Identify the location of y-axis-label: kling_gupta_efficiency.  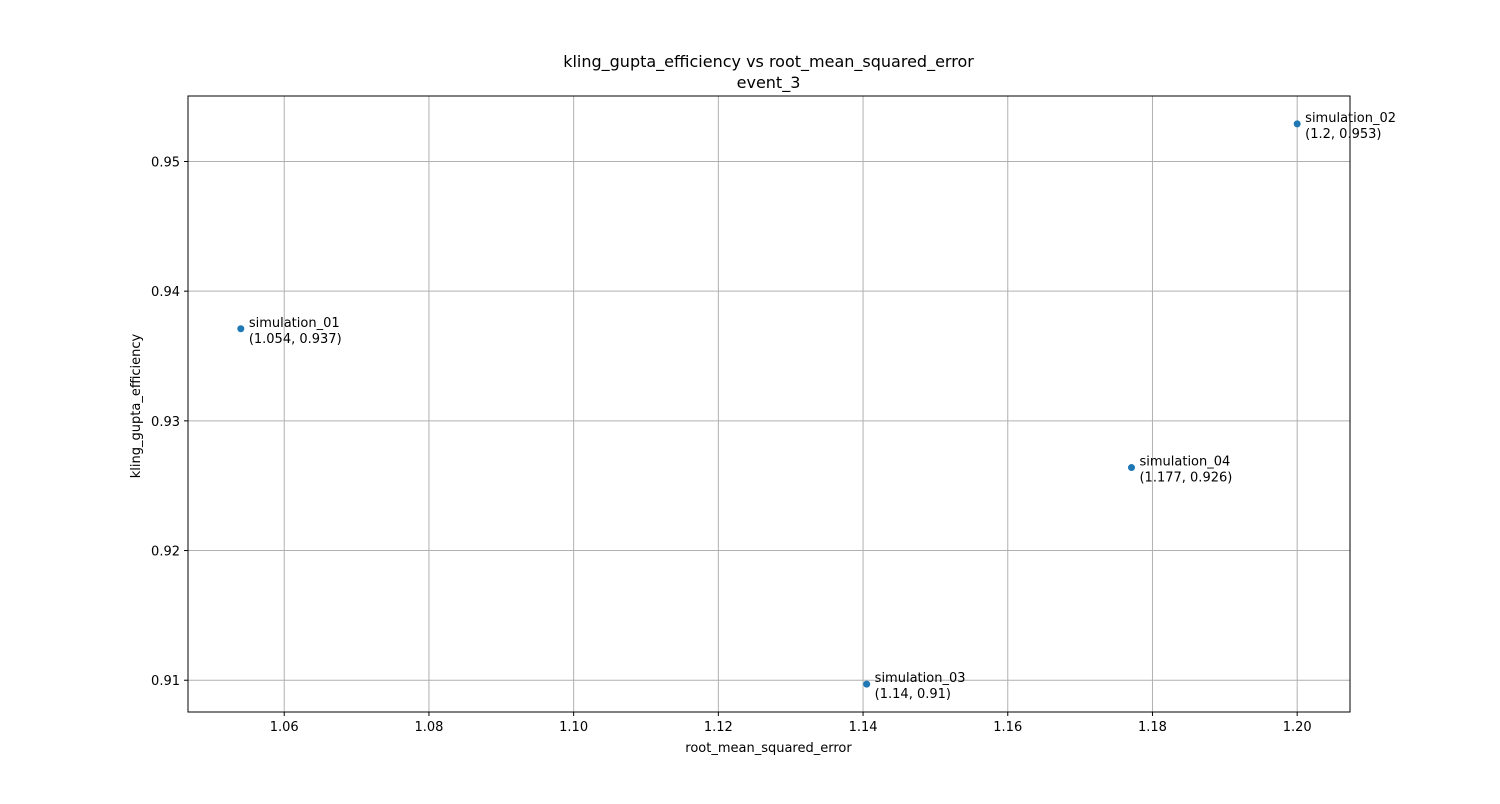
(136, 405).